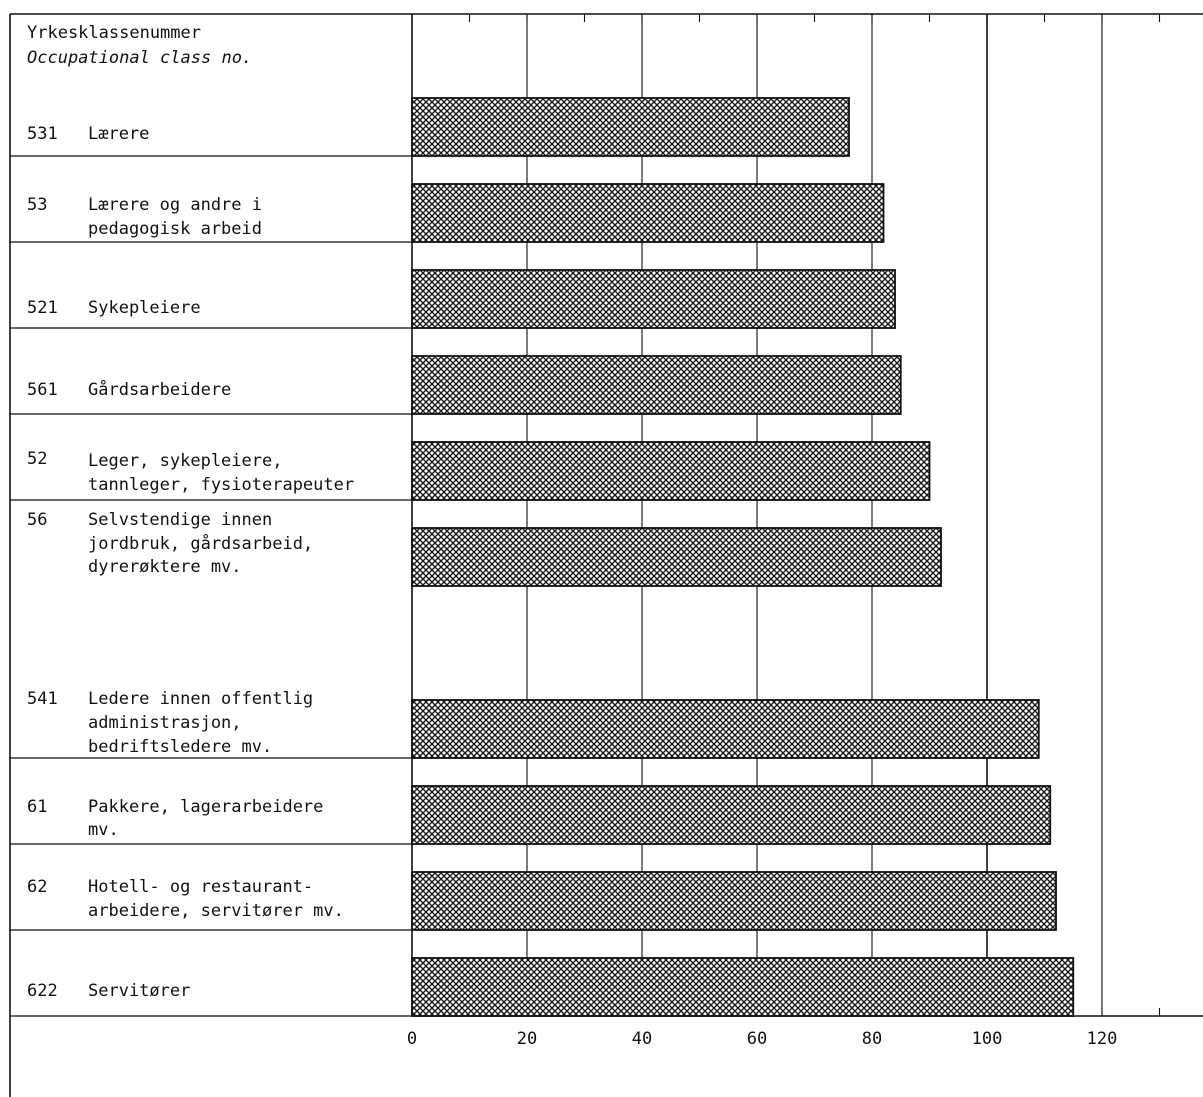  I want to click on category-label: Selvstendige innen, so click(180, 520).